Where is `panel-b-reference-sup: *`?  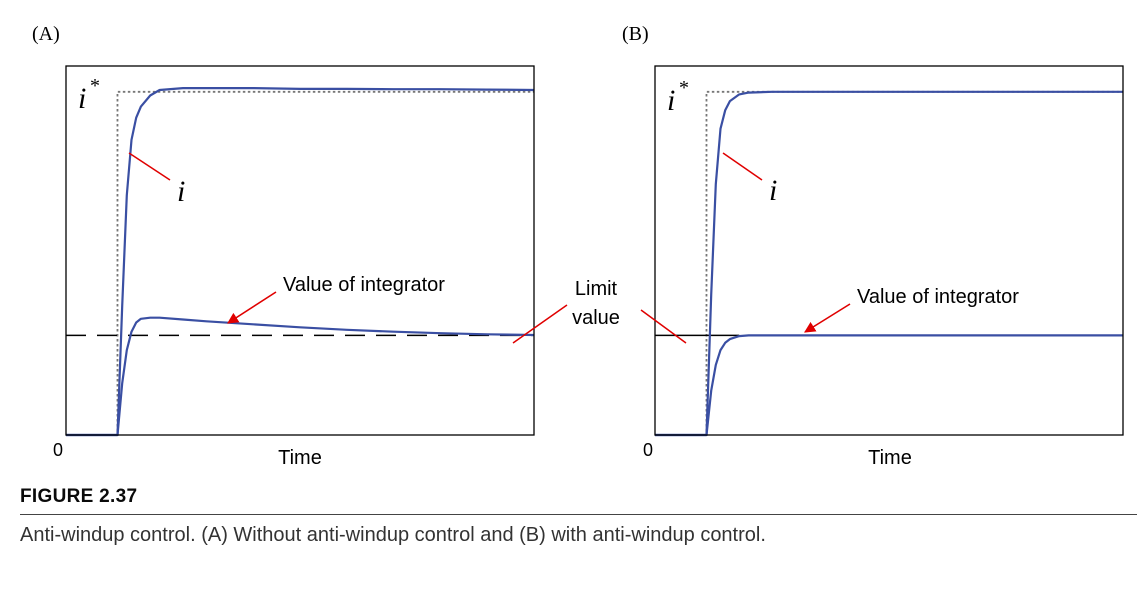 panel-b-reference-sup: * is located at coordinates (684, 88).